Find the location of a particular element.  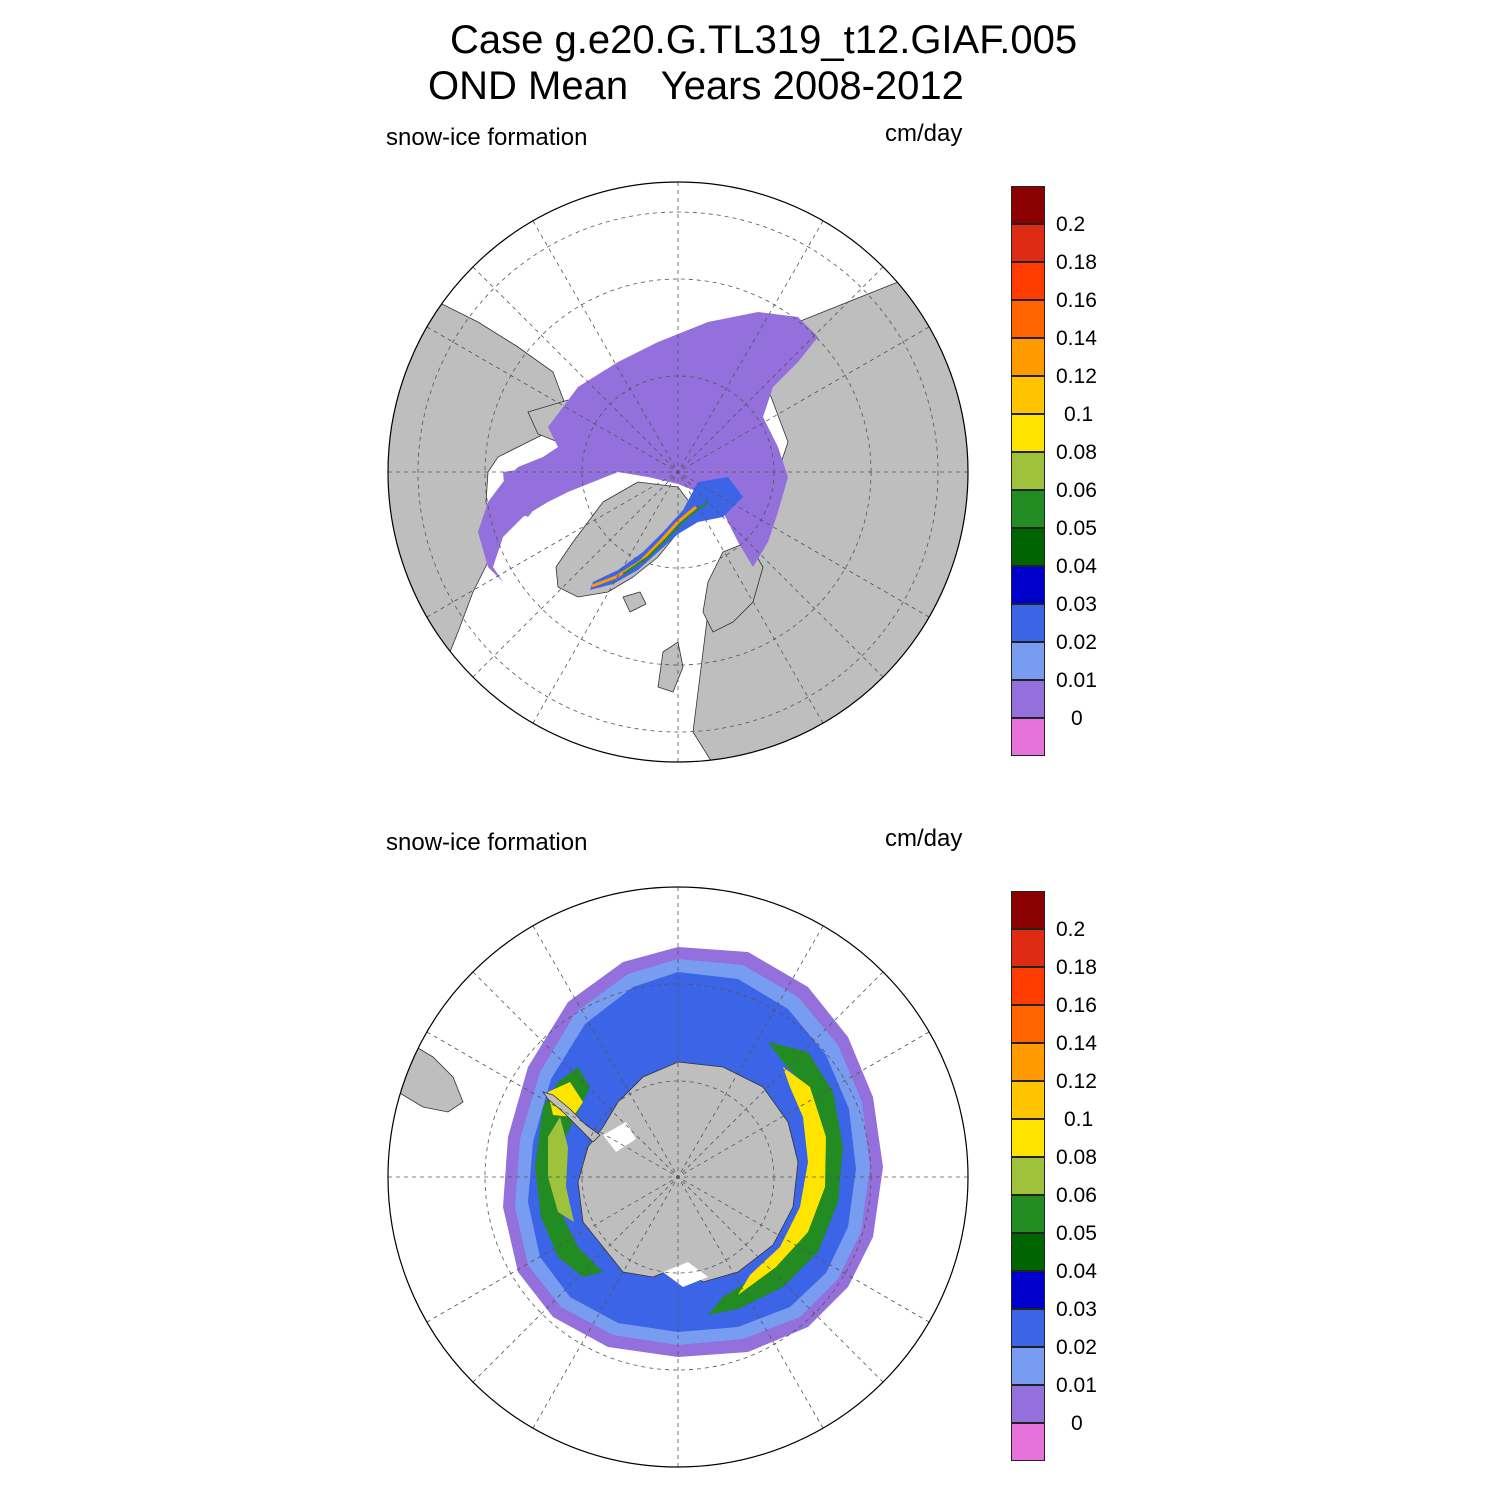

fram-strait-snow-ice-core is located at coordinates (665, 538).